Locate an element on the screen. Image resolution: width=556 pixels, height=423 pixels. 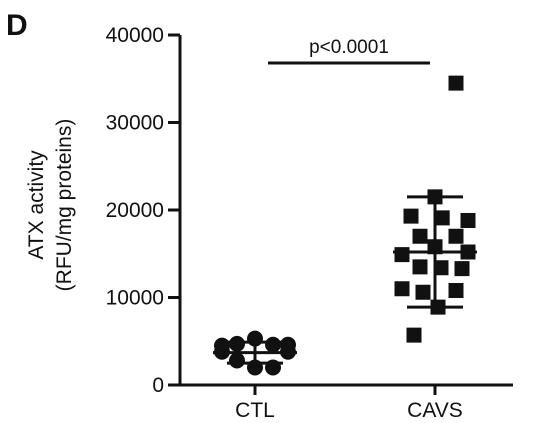
y-tick-label: 10000 is located at coordinates (135, 298).